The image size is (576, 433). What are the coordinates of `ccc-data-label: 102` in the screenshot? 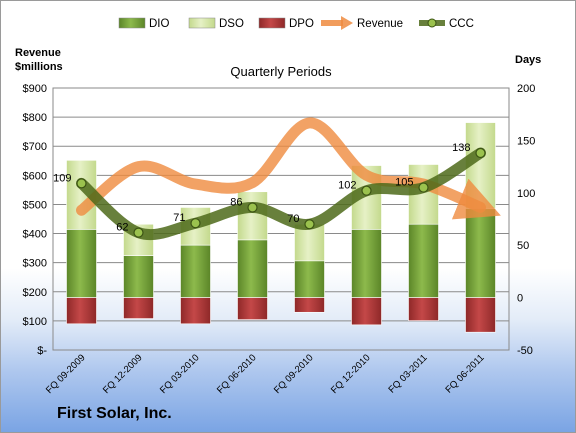 It's located at (347, 186).